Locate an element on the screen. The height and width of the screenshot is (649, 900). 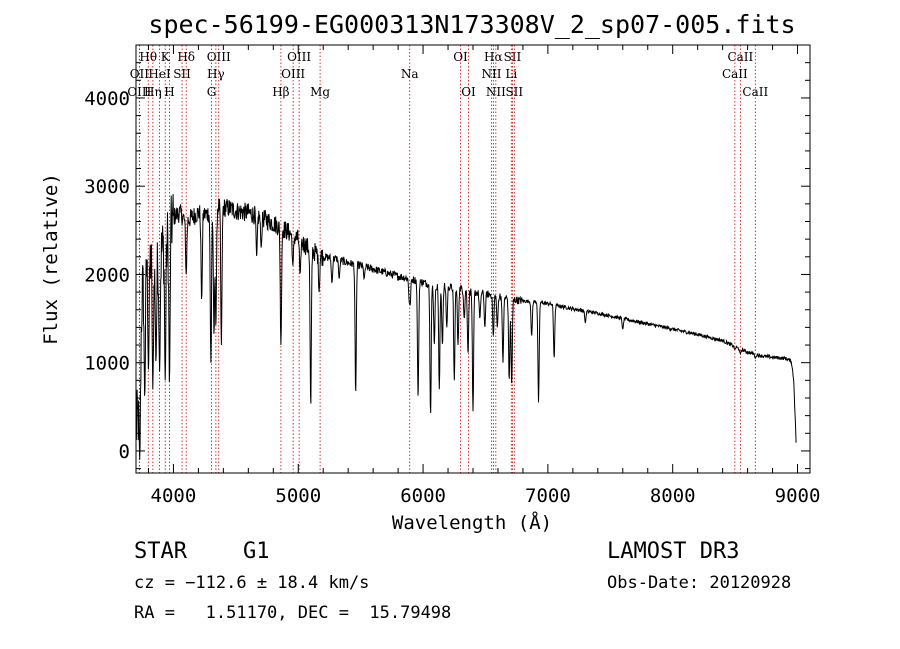
line-marker-label: H is located at coordinates (169, 92).